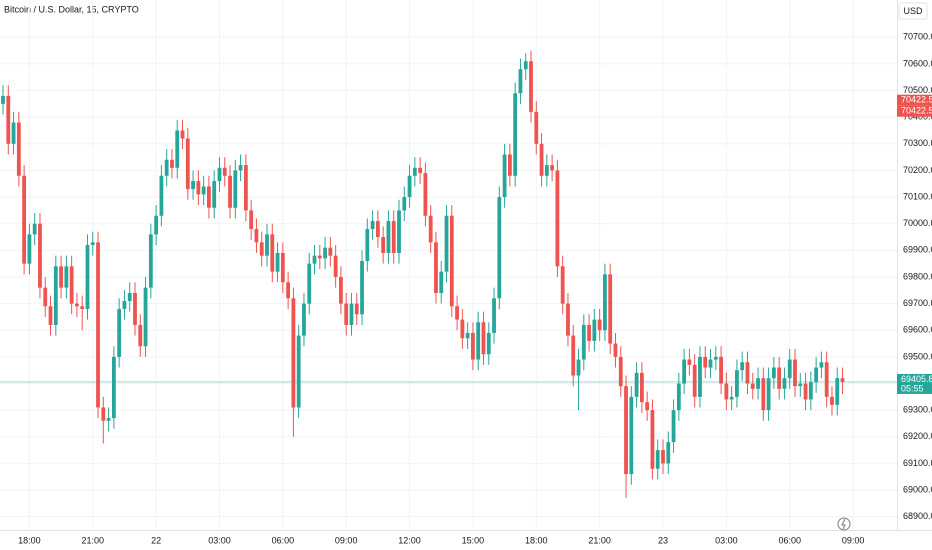 This screenshot has height=550, width=932. Describe the element at coordinates (917, 463) in the screenshot. I see `y-tick-label: 69100.00` at that location.